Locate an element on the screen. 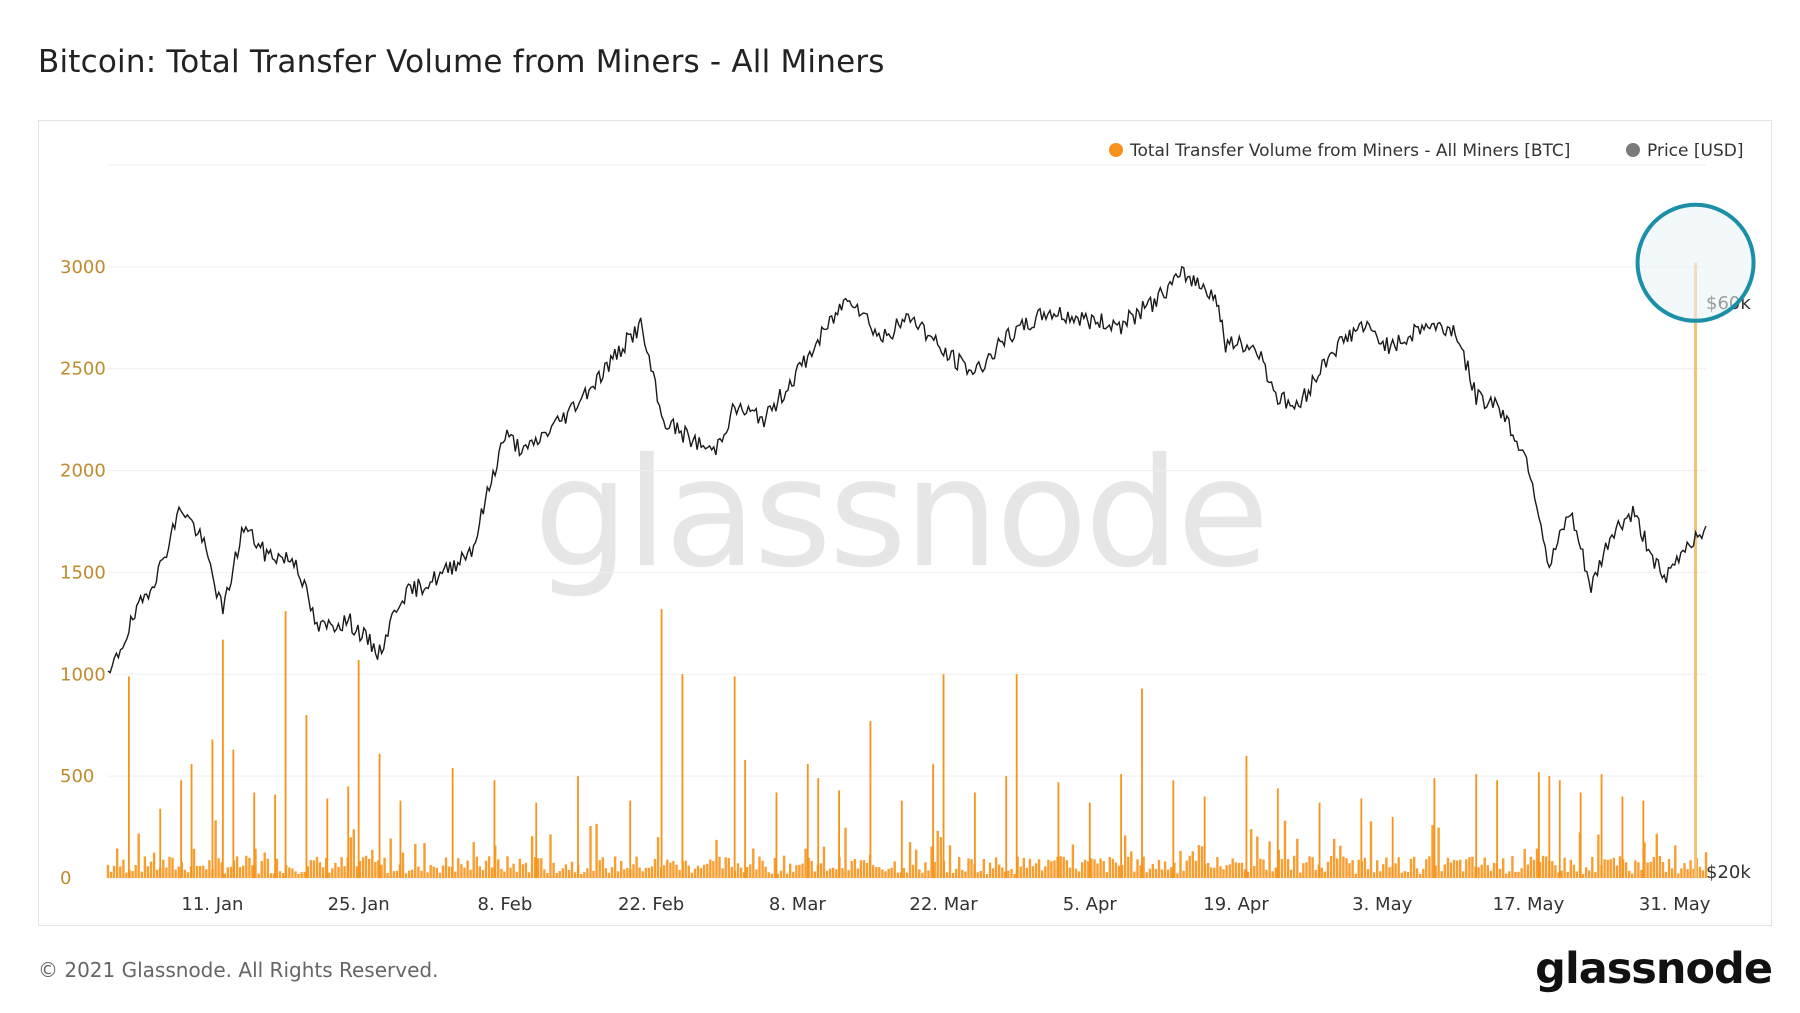  x-tick-label: 19. Apr is located at coordinates (1236, 904).